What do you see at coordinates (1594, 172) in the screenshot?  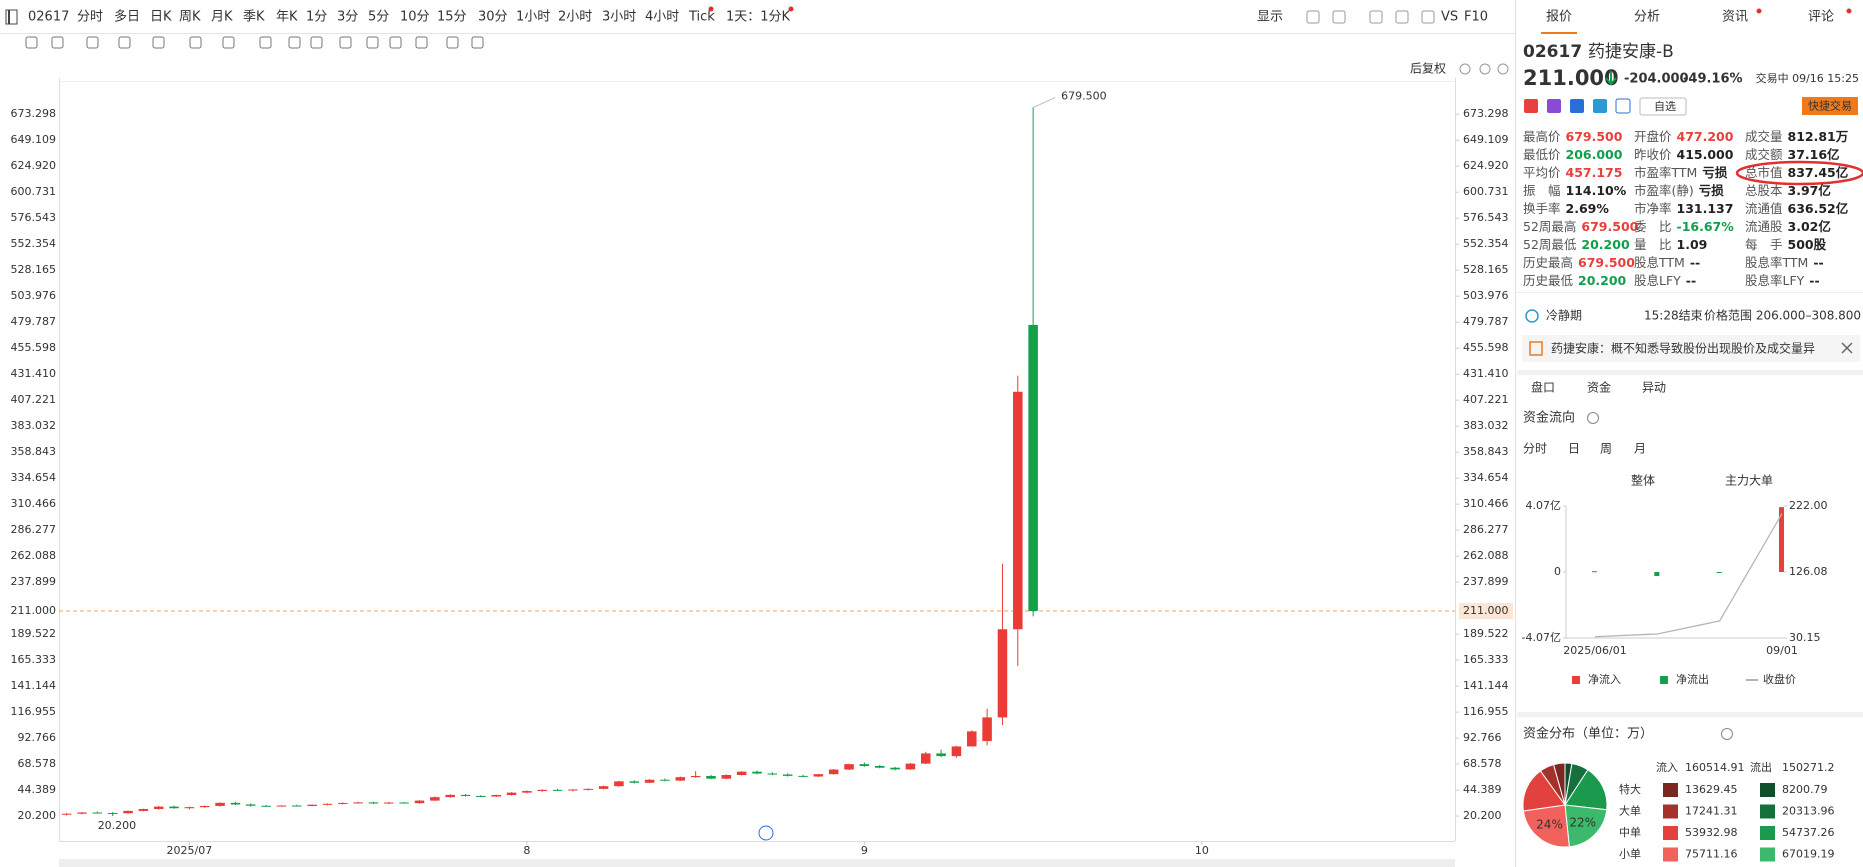 I see `stat-value: 457.175` at bounding box center [1594, 172].